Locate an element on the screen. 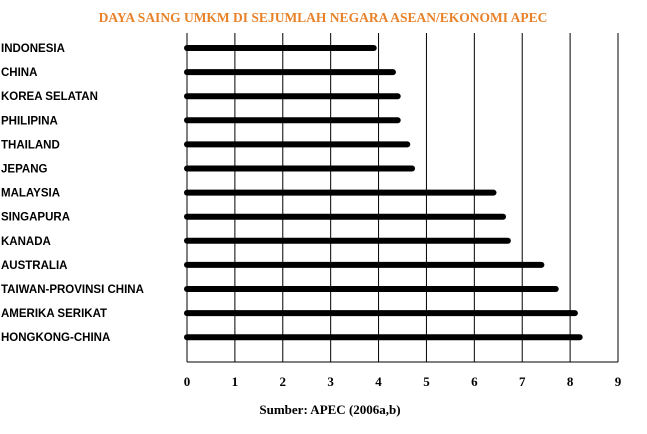  x-tick-label: 8 is located at coordinates (570, 381).